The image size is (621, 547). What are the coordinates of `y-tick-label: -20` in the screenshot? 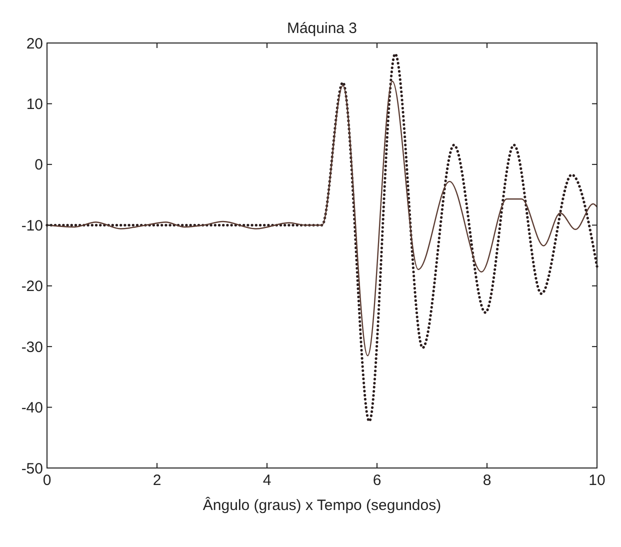 It's located at (32, 287).